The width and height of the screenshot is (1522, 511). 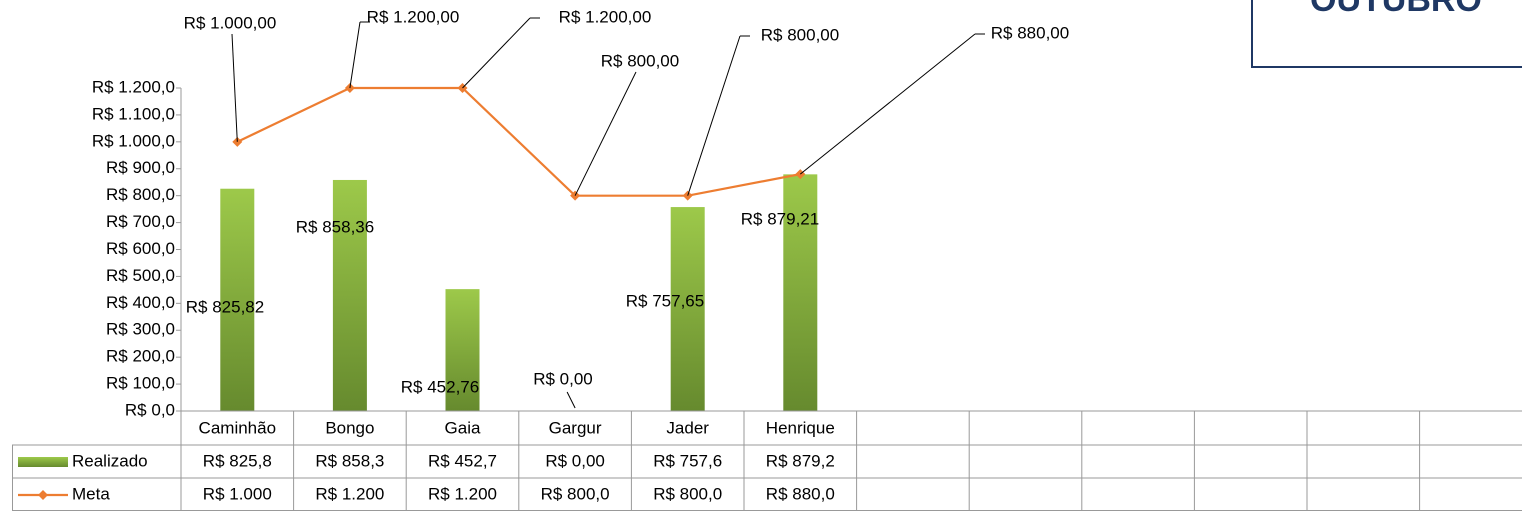 What do you see at coordinates (43, 495) in the screenshot?
I see `legend-marker` at bounding box center [43, 495].